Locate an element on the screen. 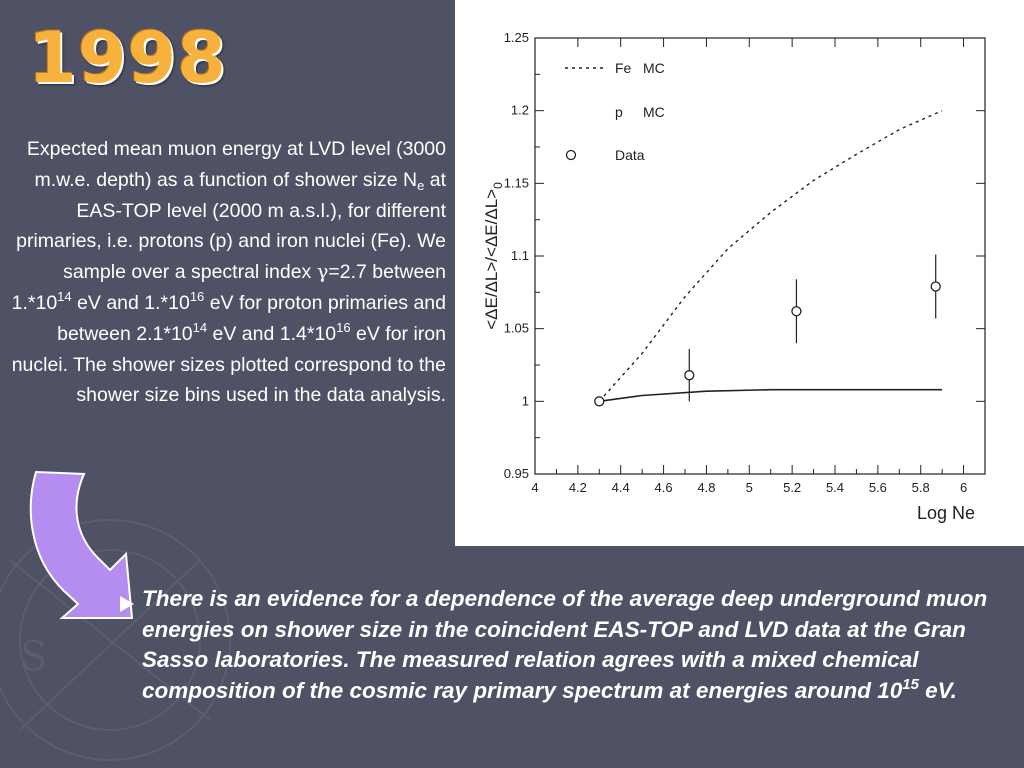 Image resolution: width=1024 pixels, height=768 pixels. x-tick-label-6: 5.2 is located at coordinates (792, 487).